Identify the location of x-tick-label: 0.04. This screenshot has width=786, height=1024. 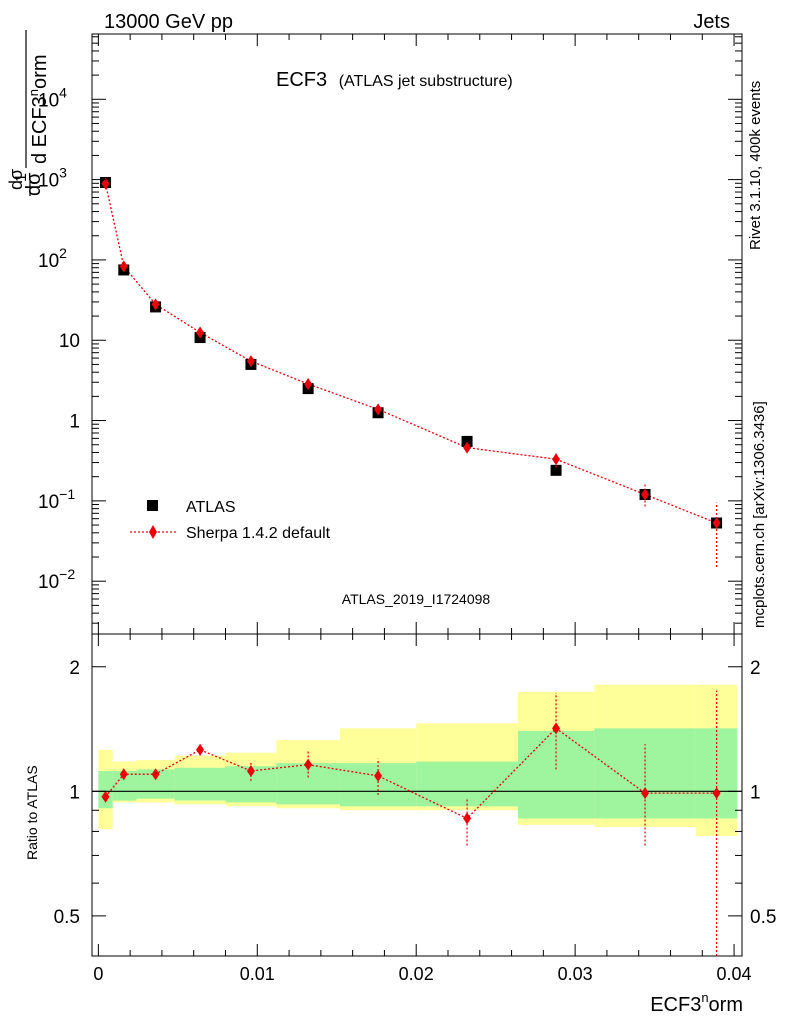
(734, 974).